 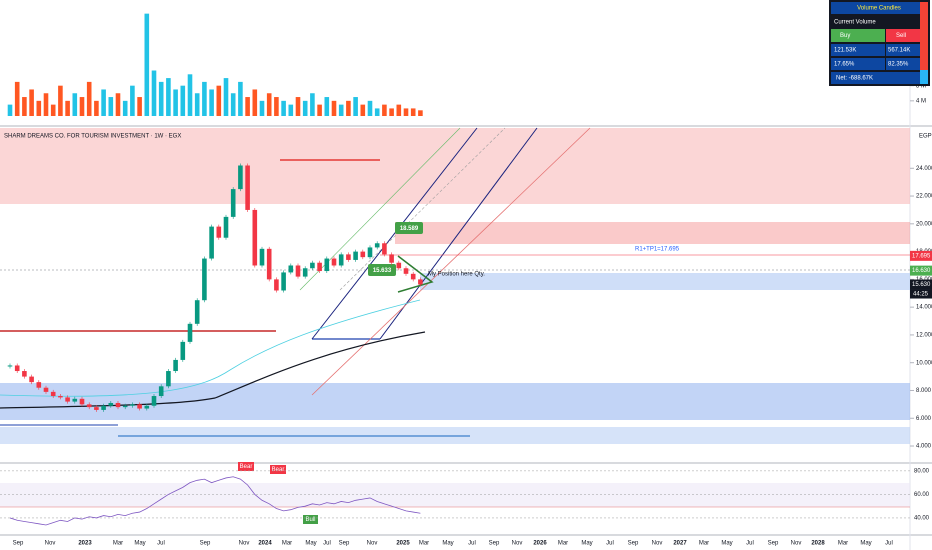 What do you see at coordinates (210, 348) in the screenshot?
I see `moving-average` at bounding box center [210, 348].